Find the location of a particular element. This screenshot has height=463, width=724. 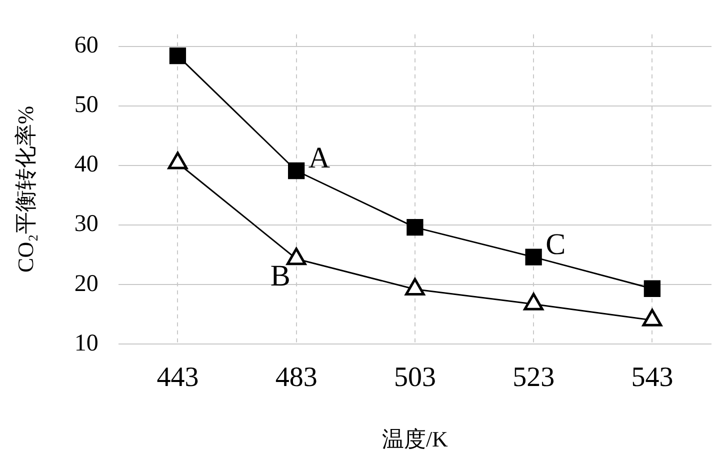

y-tick-label: 60 is located at coordinates (86, 45).